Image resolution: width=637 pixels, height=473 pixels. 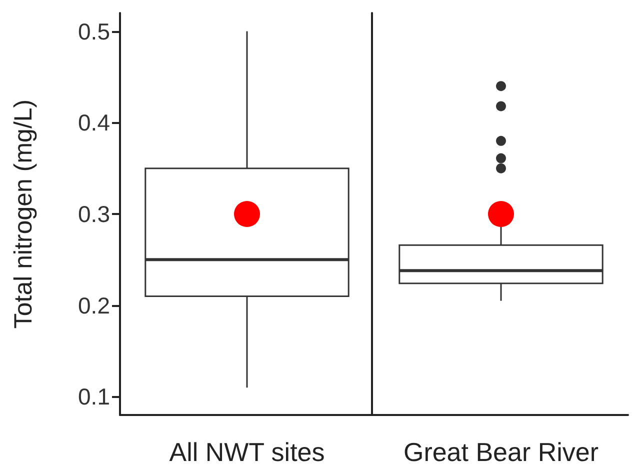 I want to click on y-tick-label: 0.2, so click(x=94, y=305).